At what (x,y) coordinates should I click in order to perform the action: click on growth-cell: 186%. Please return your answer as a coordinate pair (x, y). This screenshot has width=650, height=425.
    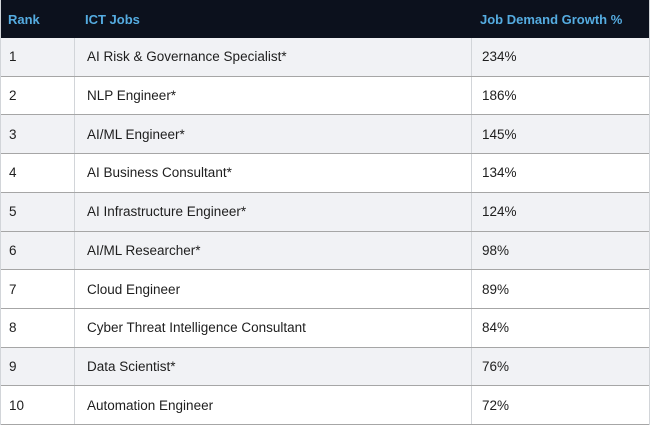
    Looking at the image, I should click on (560, 95).